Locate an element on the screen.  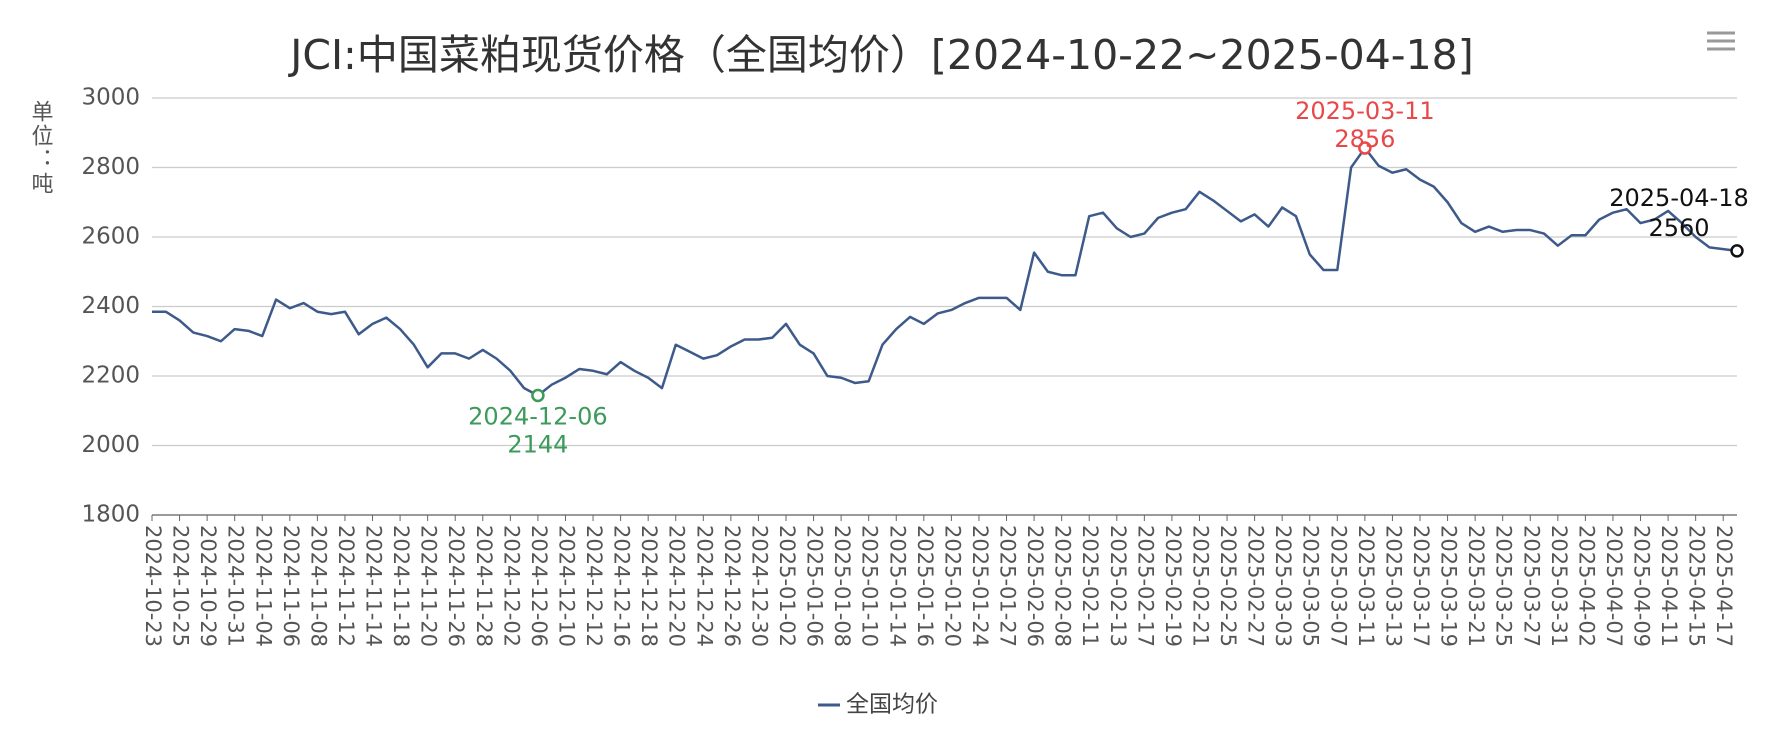
x-tick-label: 2024-12-24 is located at coordinates (704, 586).